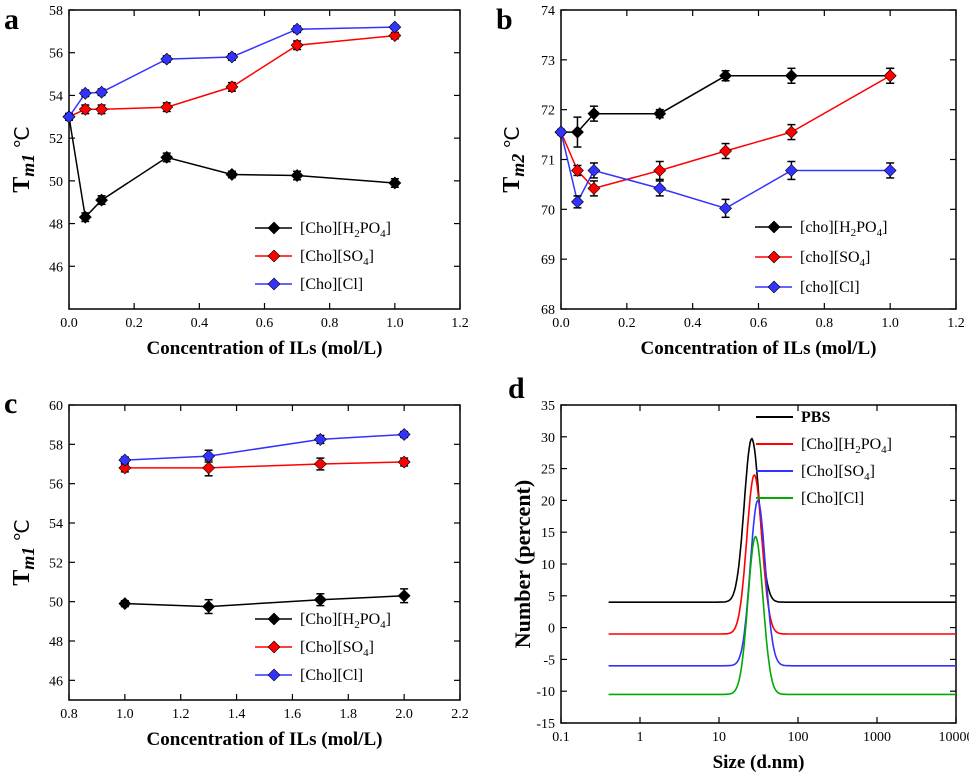 This screenshot has width=969, height=773. What do you see at coordinates (551, 629) in the screenshot?
I see `y-tick-label: 0` at bounding box center [551, 629].